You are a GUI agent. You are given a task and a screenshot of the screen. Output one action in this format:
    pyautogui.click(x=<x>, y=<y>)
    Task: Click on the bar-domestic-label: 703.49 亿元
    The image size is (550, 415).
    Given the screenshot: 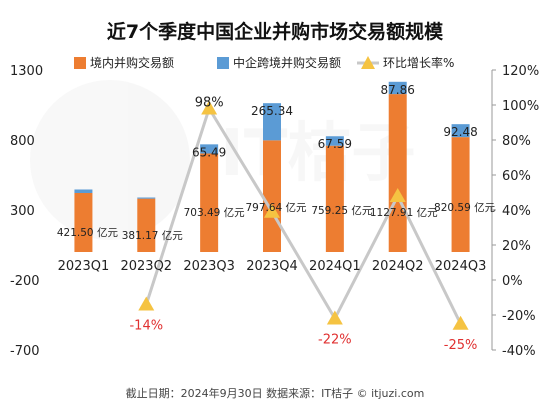 What is the action you would take?
    pyautogui.click(x=215, y=212)
    